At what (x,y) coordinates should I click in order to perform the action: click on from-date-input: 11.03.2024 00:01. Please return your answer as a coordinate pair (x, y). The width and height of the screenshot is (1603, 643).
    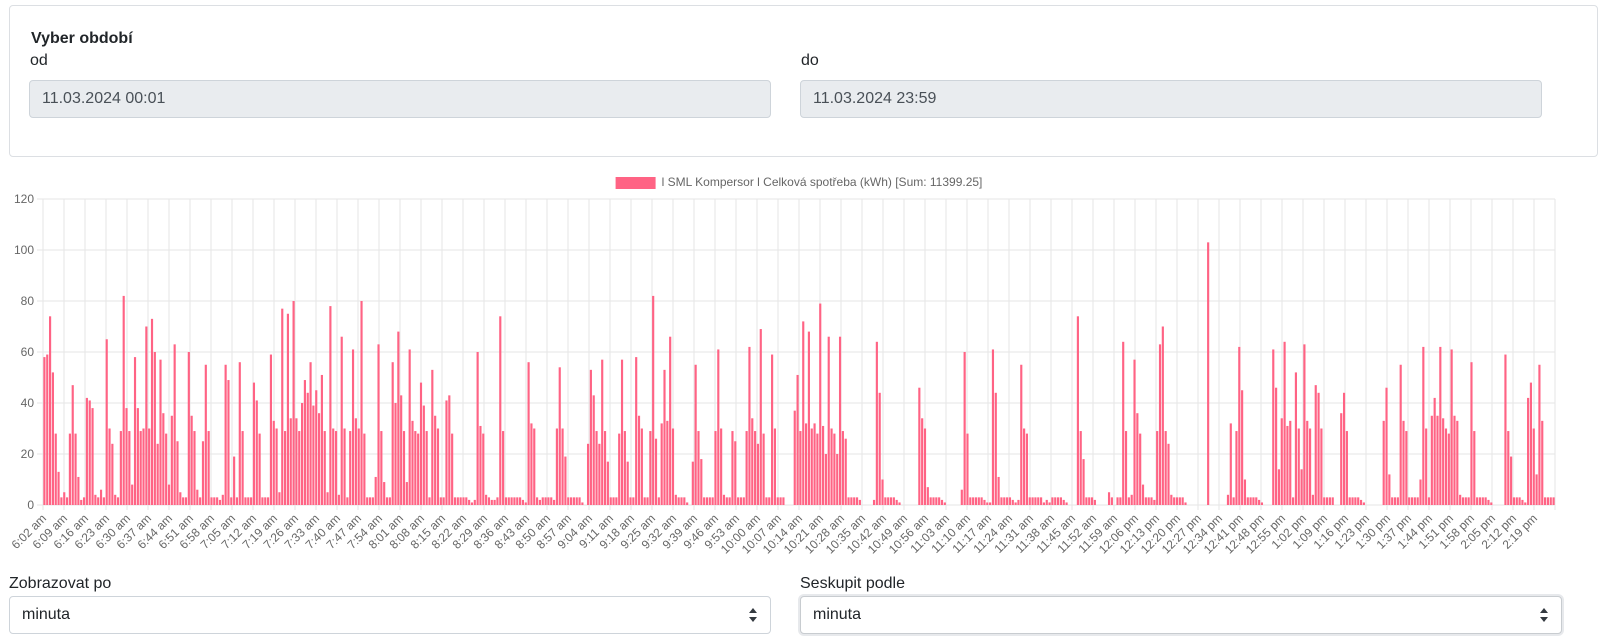
    Looking at the image, I should click on (400, 99).